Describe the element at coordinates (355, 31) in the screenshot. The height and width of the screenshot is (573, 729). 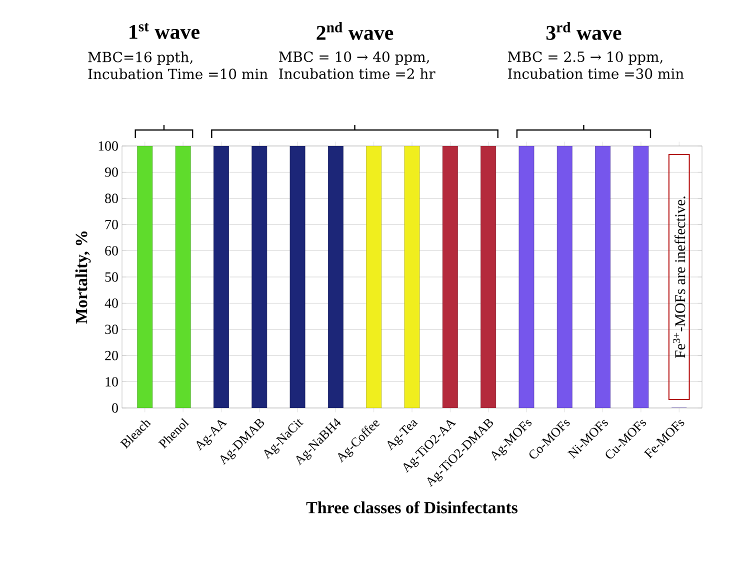
I see `text: 2$^{nd}$ wave` at that location.